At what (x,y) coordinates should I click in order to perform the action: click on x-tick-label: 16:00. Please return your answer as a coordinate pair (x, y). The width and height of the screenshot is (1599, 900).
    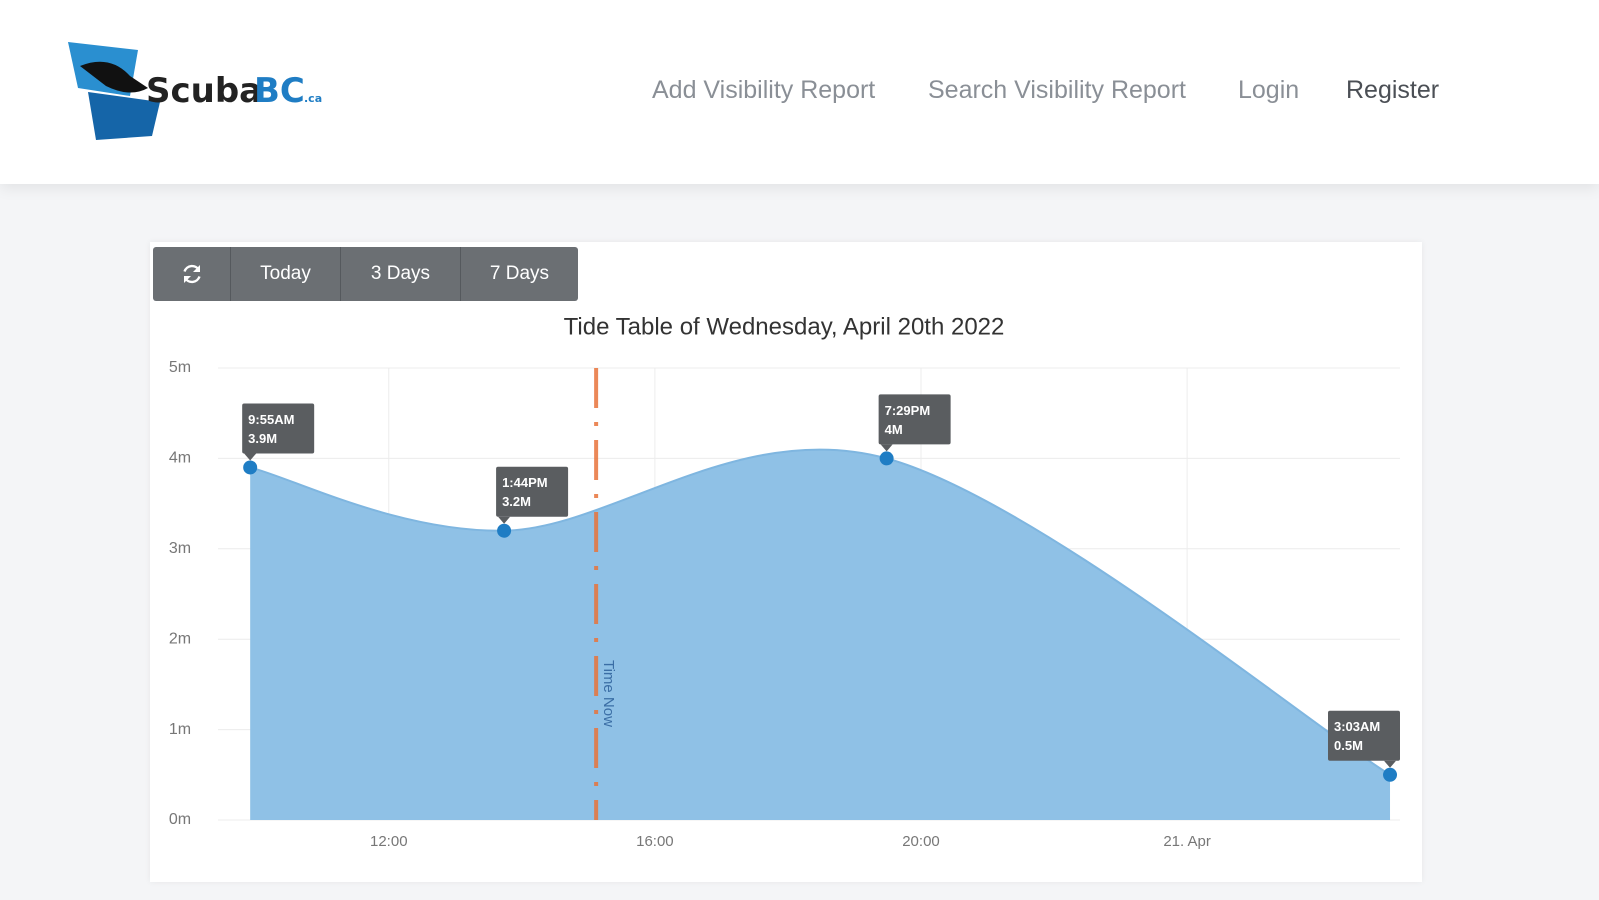
    Looking at the image, I should click on (655, 841).